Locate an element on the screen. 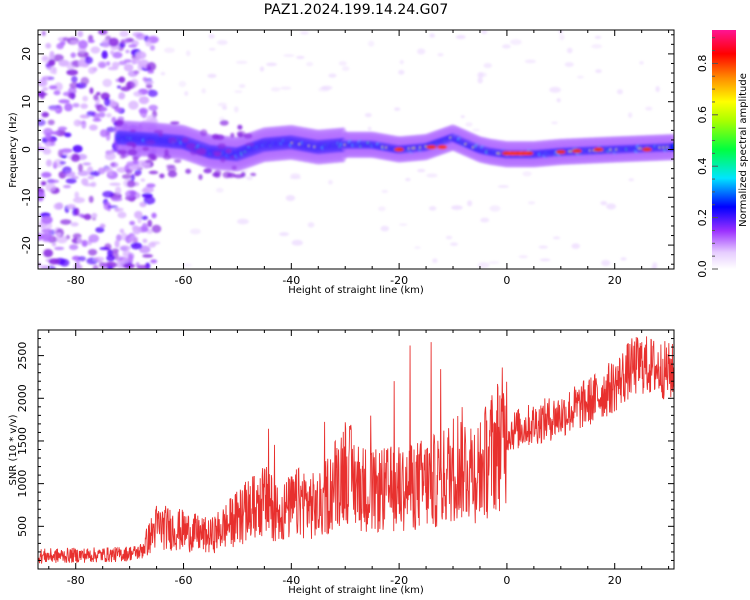 The width and height of the screenshot is (750, 600). colorbar-tick-label: 0.8 is located at coordinates (702, 63).